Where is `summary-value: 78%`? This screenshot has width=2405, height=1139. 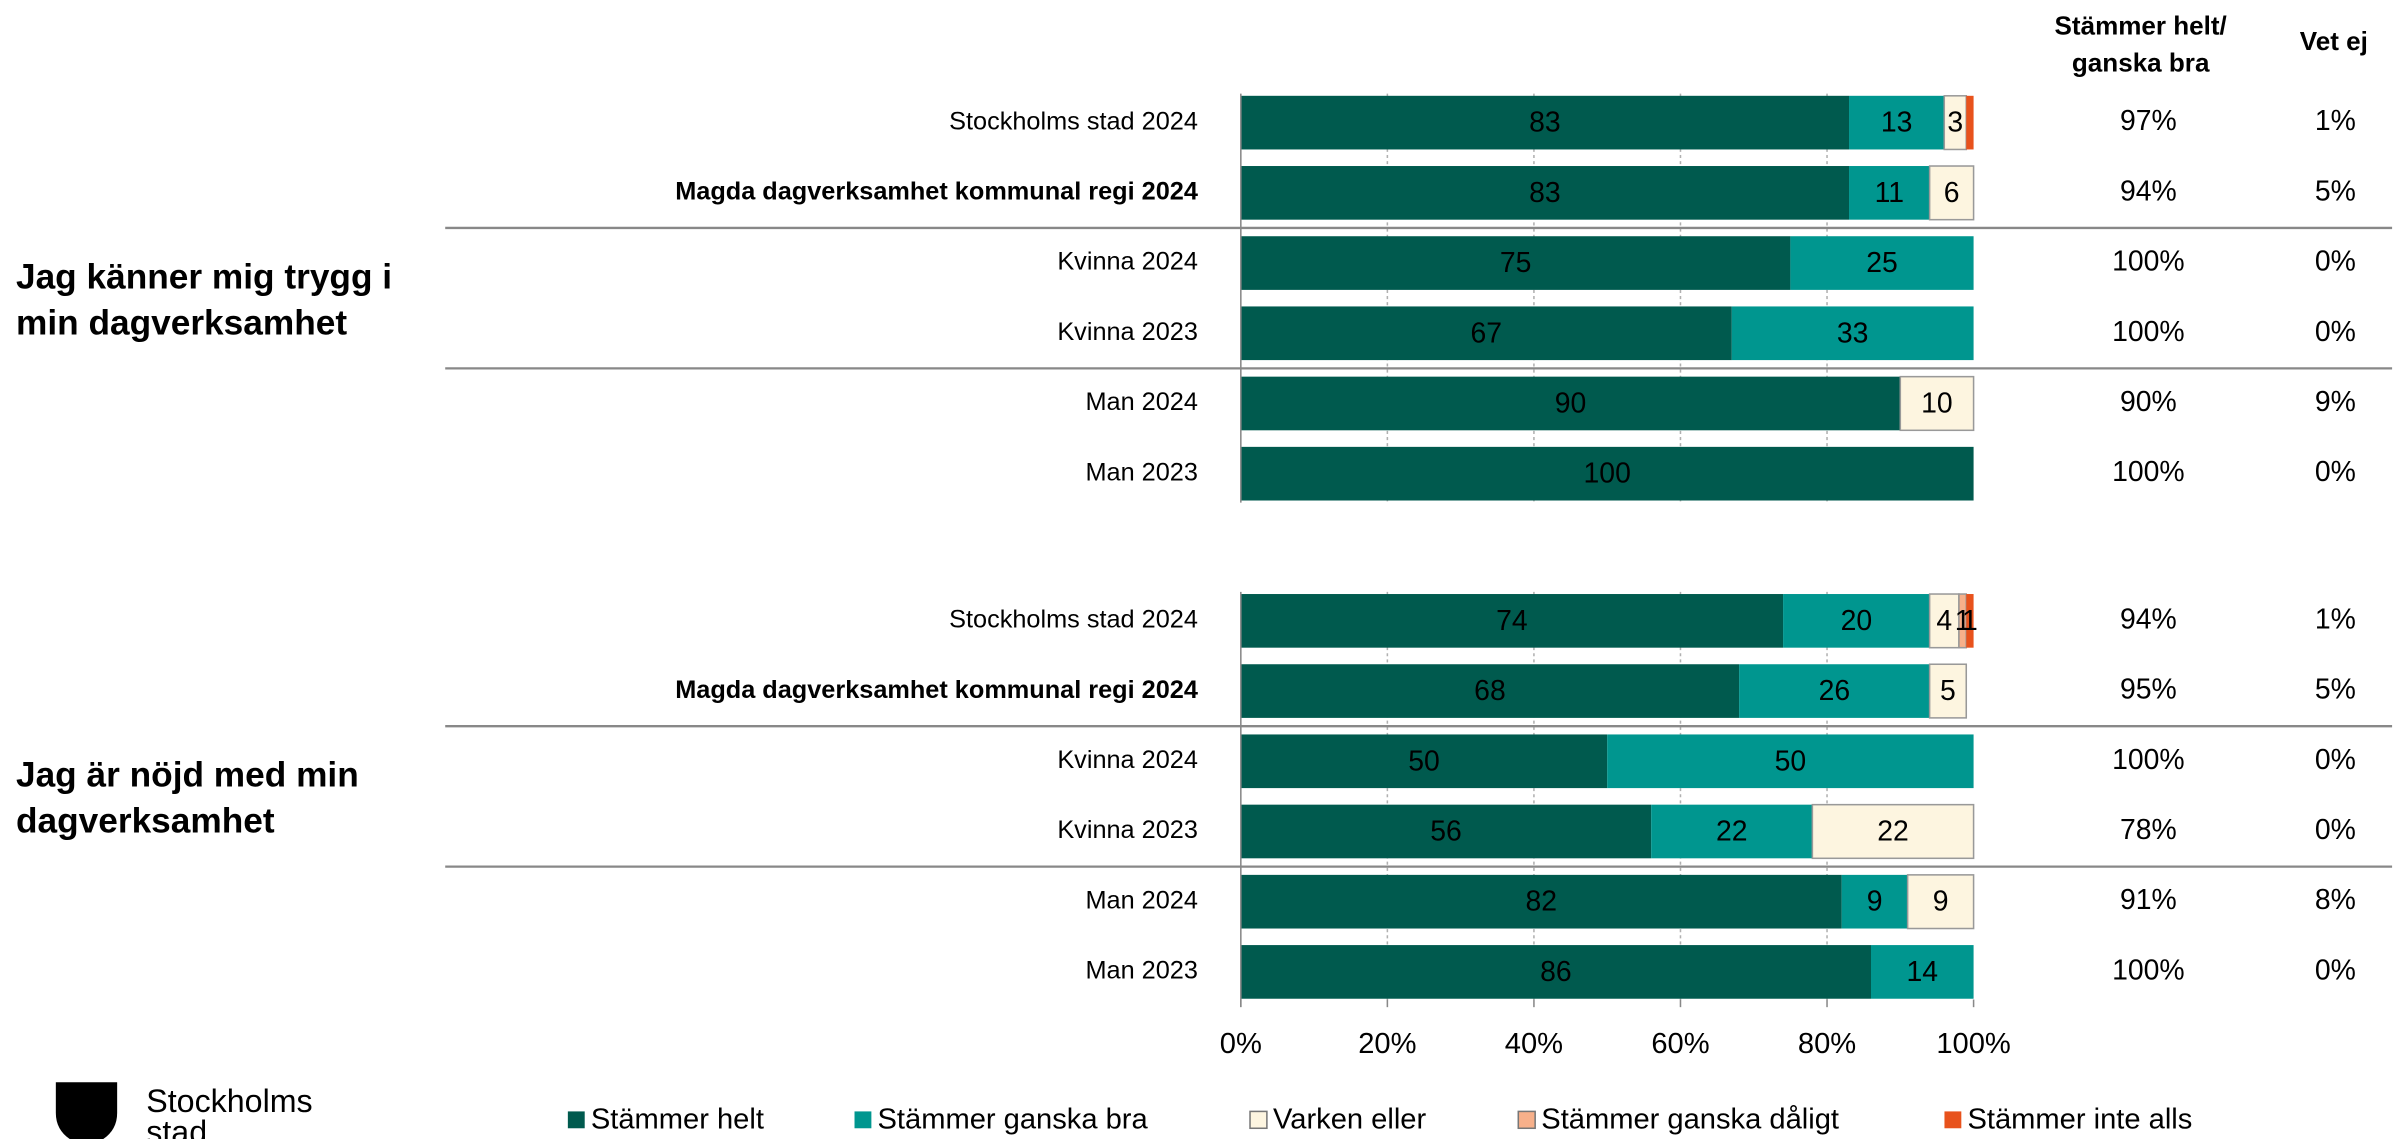 summary-value: 78% is located at coordinates (2148, 830).